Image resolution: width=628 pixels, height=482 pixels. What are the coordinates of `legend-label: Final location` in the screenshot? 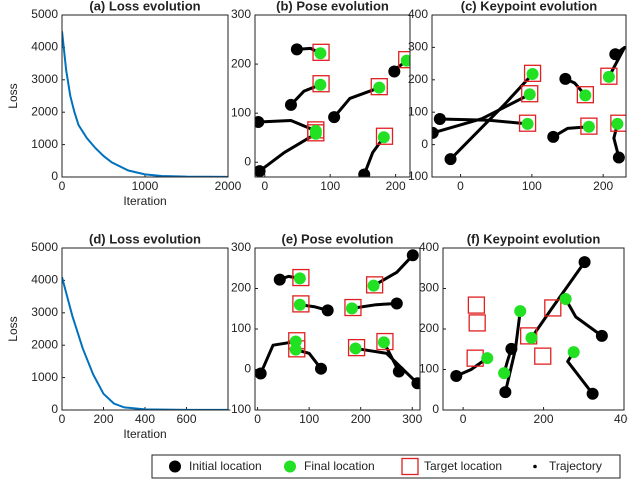 It's located at (339, 466).